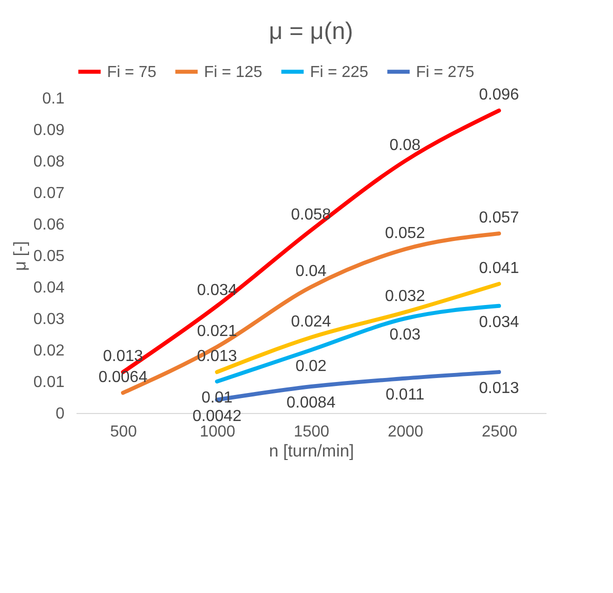  I want to click on data-label: 0.024, so click(311, 321).